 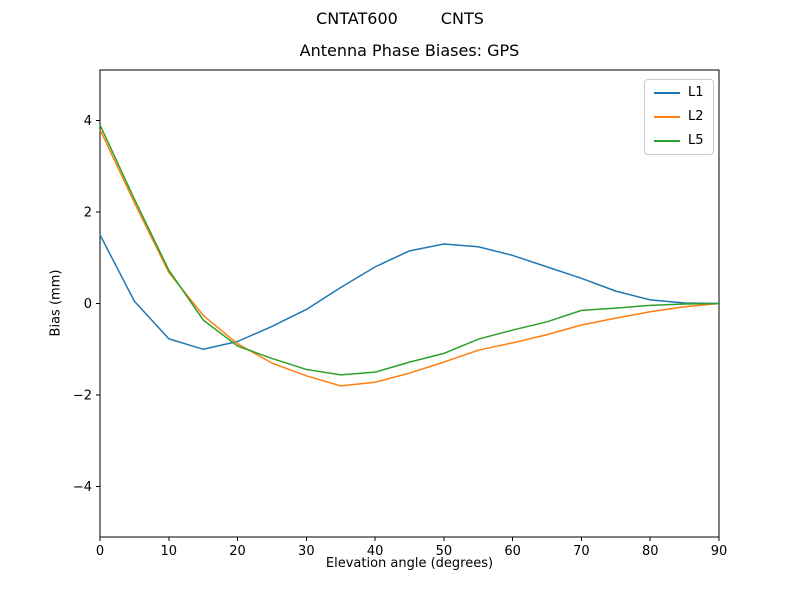 What do you see at coordinates (409, 563) in the screenshot?
I see `x-axis-label: Elevation angle (degrees)` at bounding box center [409, 563].